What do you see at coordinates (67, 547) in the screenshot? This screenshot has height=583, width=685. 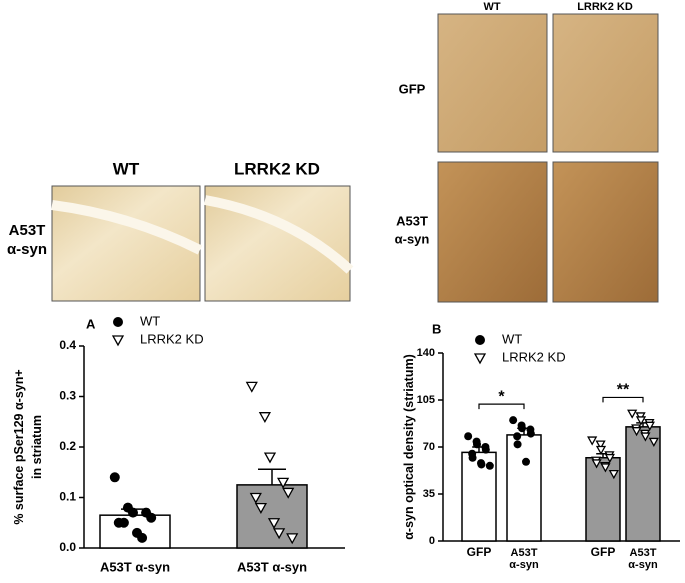 I see `y-tick-label: 0.0` at bounding box center [67, 547].